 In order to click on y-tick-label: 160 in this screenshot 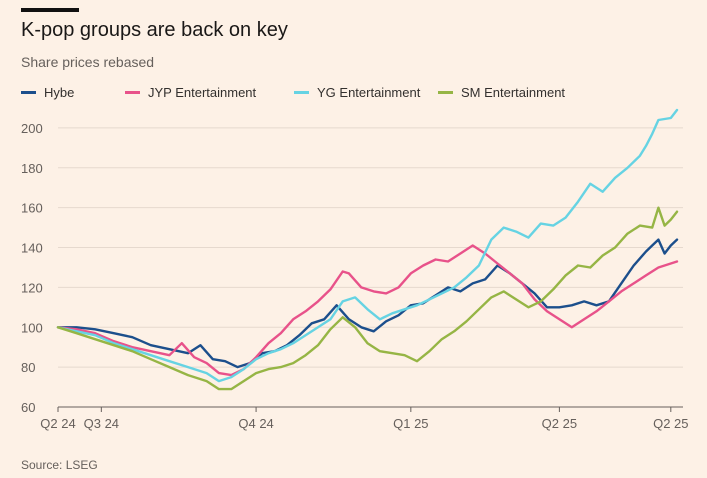, I will do `click(32, 208)`.